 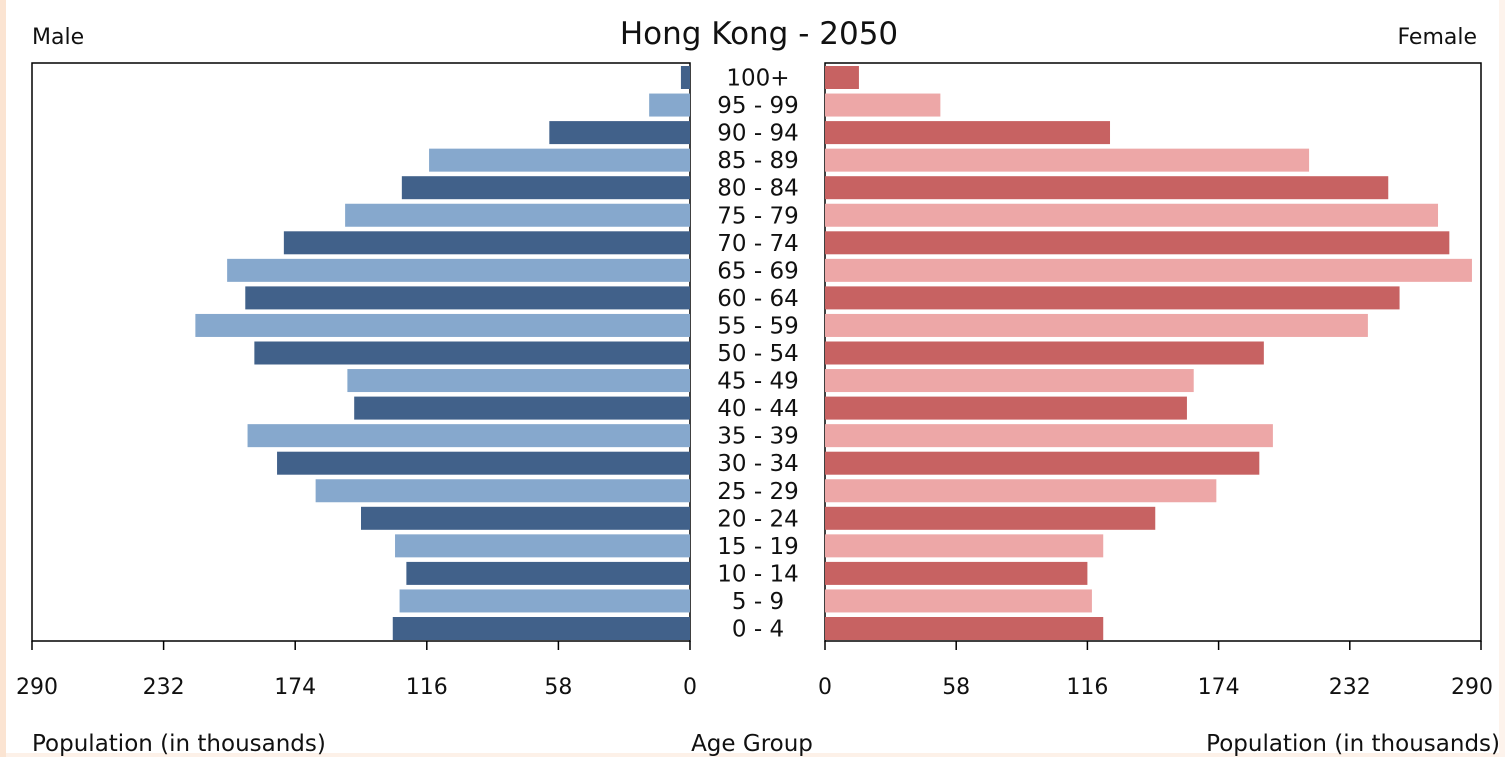 I want to click on age-group-axis-label: Age Group, so click(x=752, y=744).